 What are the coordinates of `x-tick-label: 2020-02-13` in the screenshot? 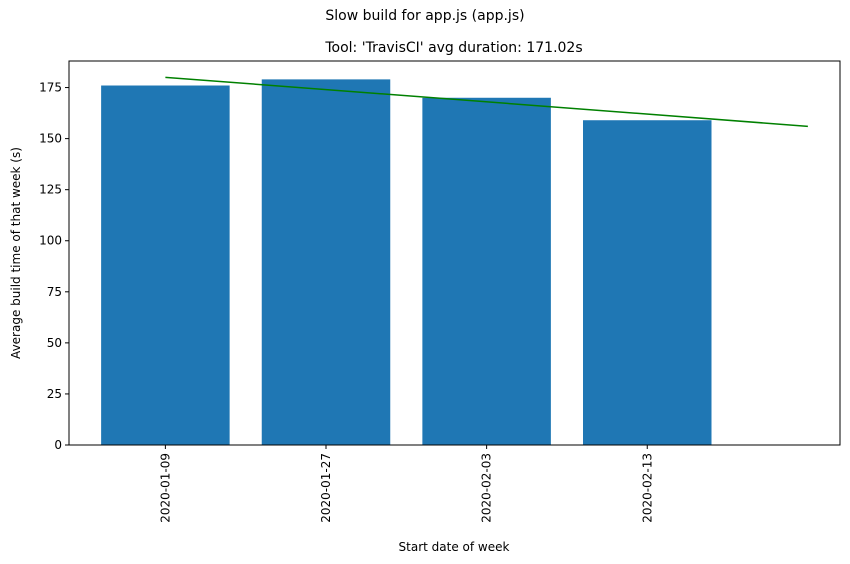 It's located at (647, 488).